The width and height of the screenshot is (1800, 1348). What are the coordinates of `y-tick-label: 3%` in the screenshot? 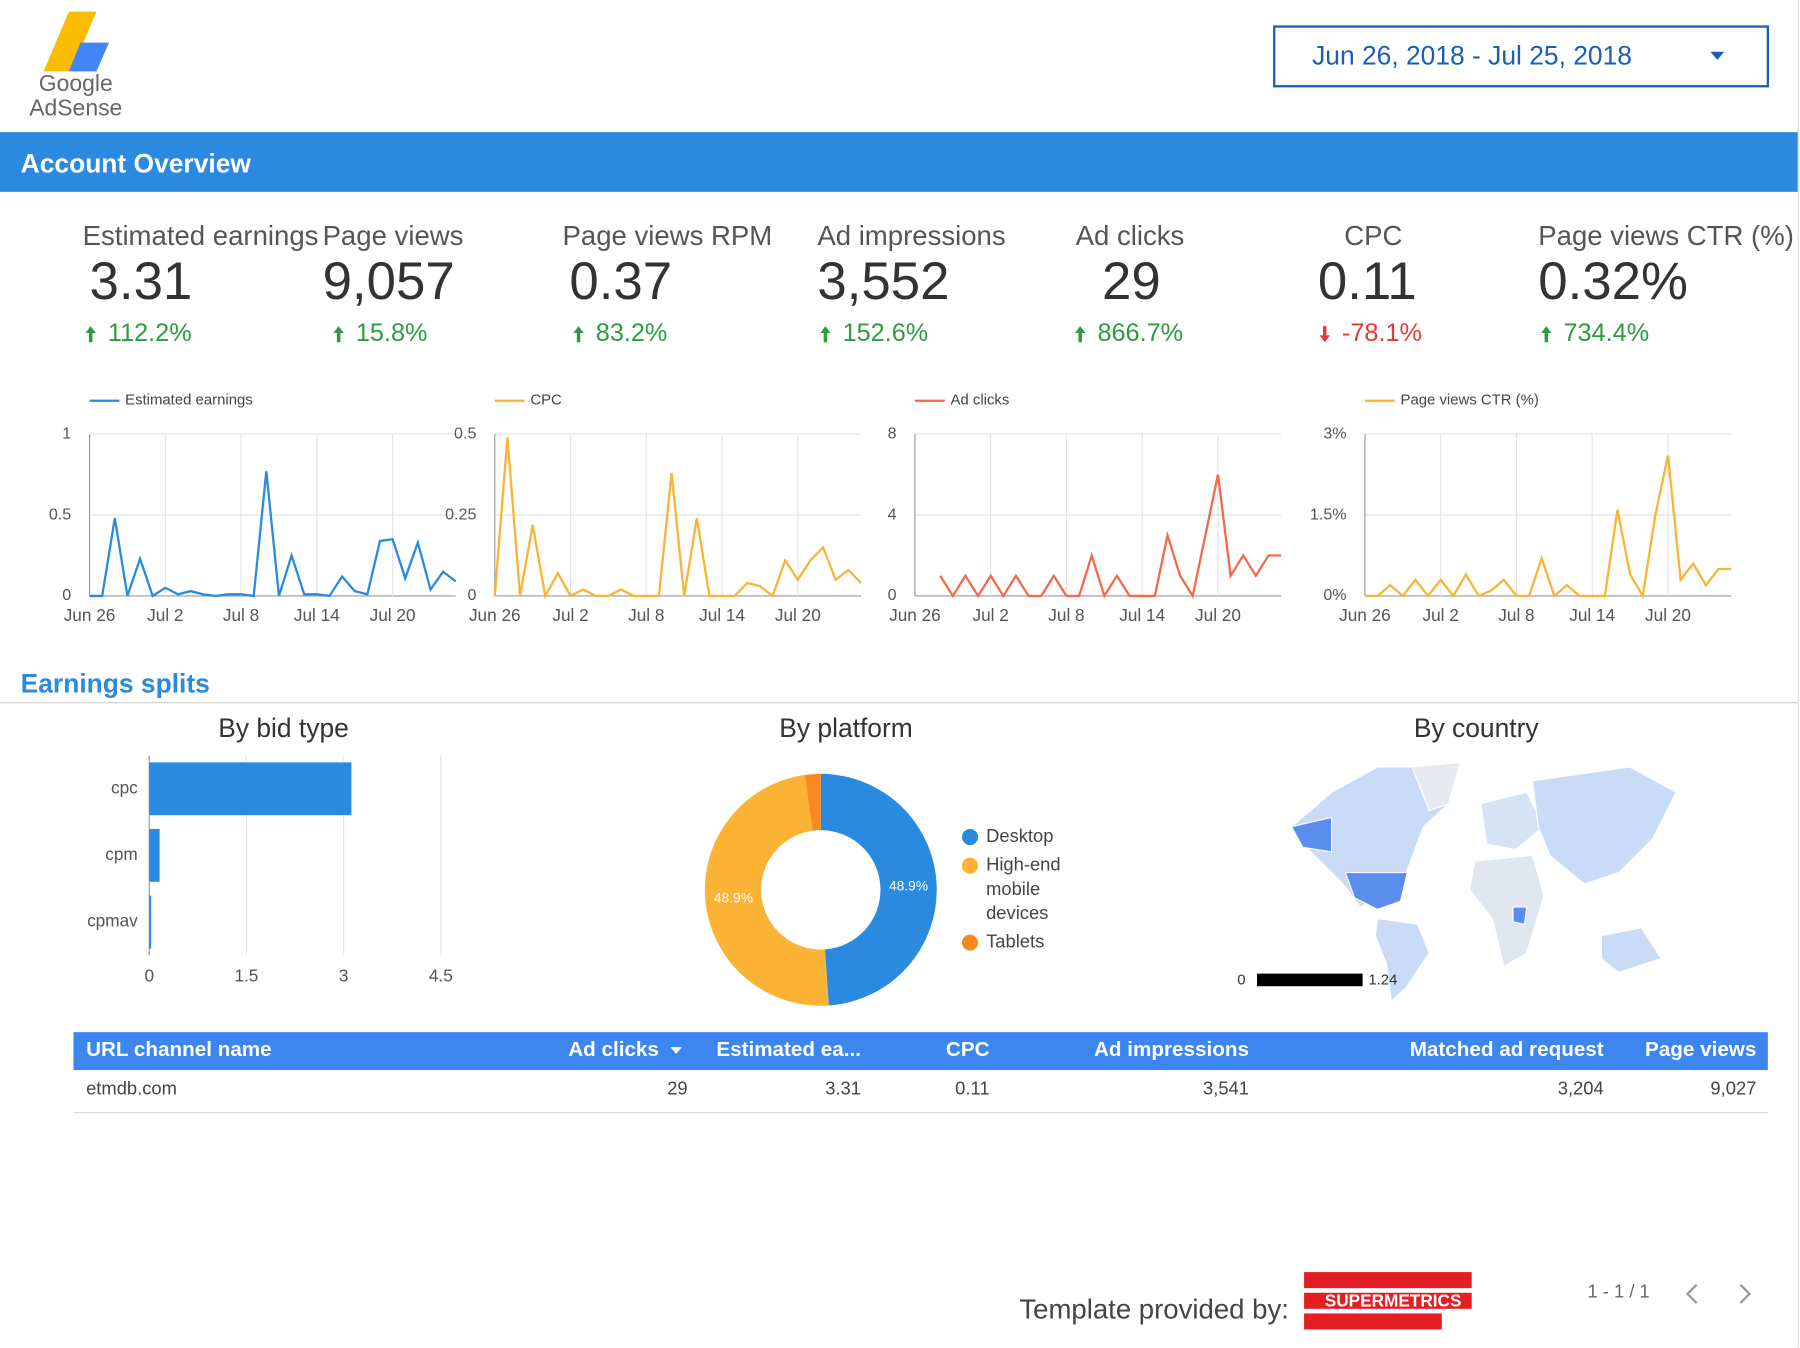 It's located at (1334, 433).